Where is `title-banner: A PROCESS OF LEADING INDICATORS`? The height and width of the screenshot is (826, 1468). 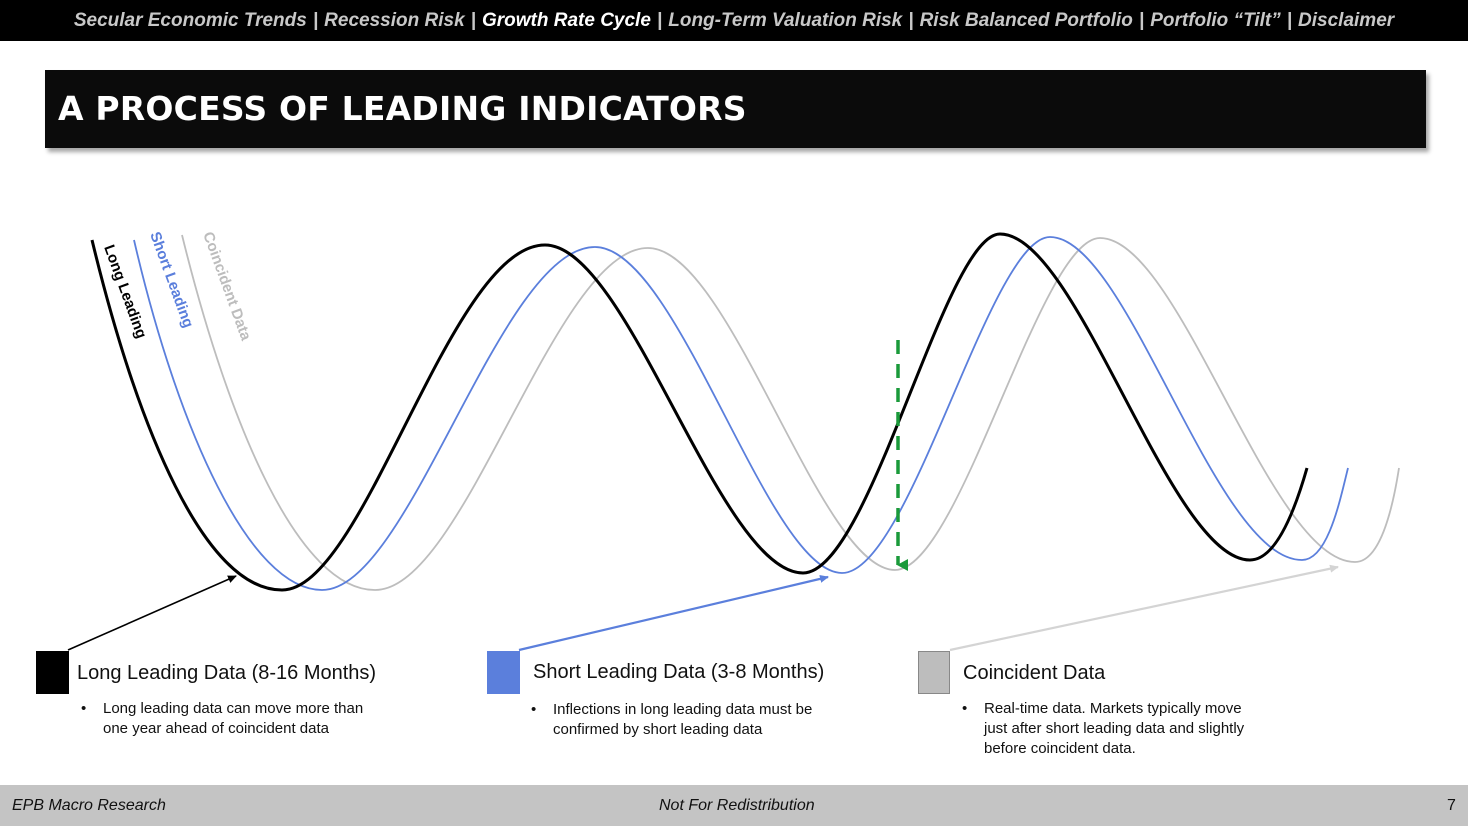
title-banner: A PROCESS OF LEADING INDICATORS is located at coordinates (735, 109).